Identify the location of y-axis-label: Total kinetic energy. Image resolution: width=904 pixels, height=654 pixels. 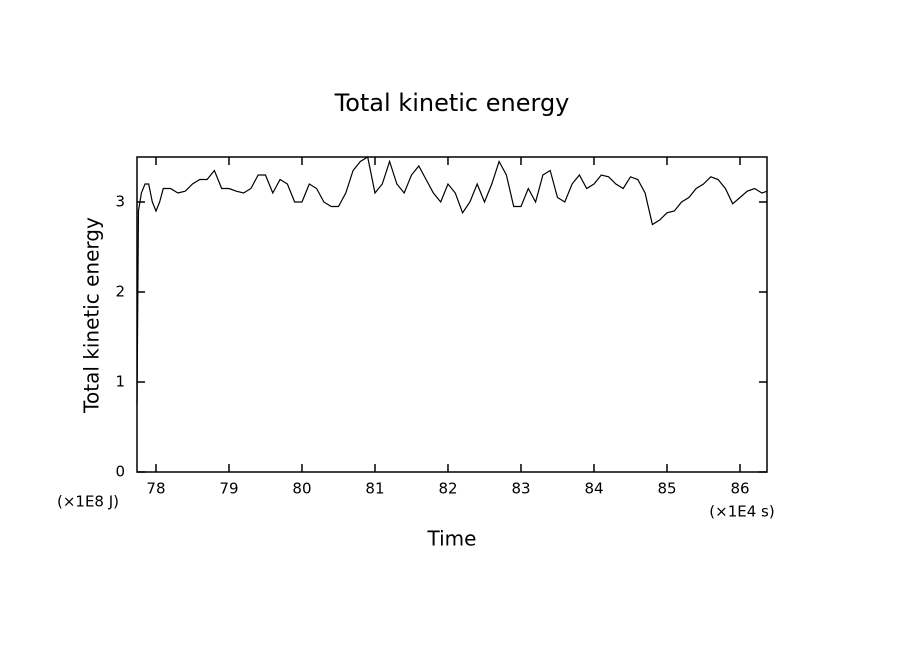
(92, 315).